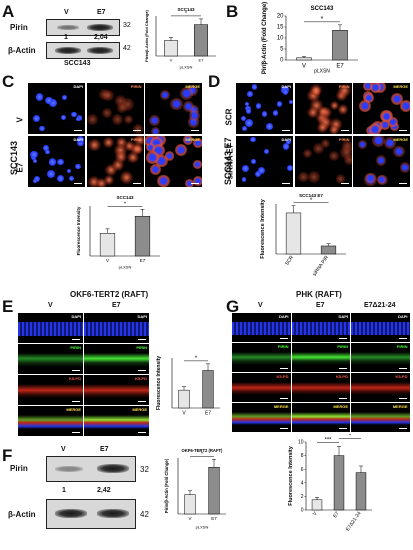 Image resolution: width=413 pixels, height=550 pixels. I want to click on panel-a-kda-42: 42, so click(127, 48).